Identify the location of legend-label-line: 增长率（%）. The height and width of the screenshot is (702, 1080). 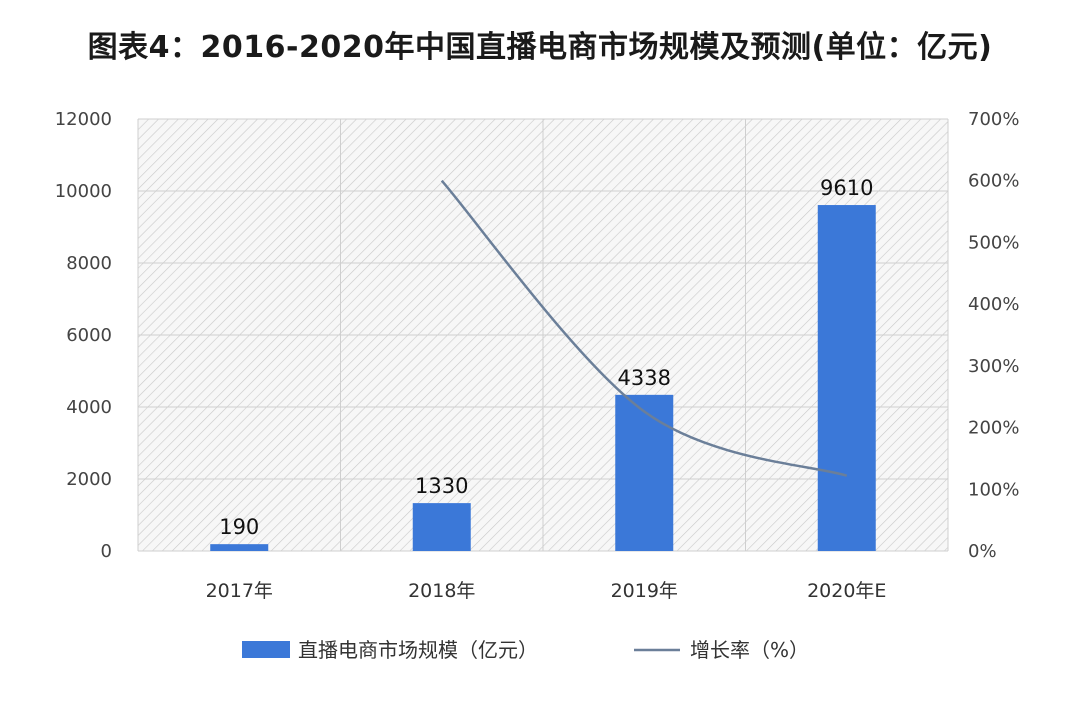
(749, 650).